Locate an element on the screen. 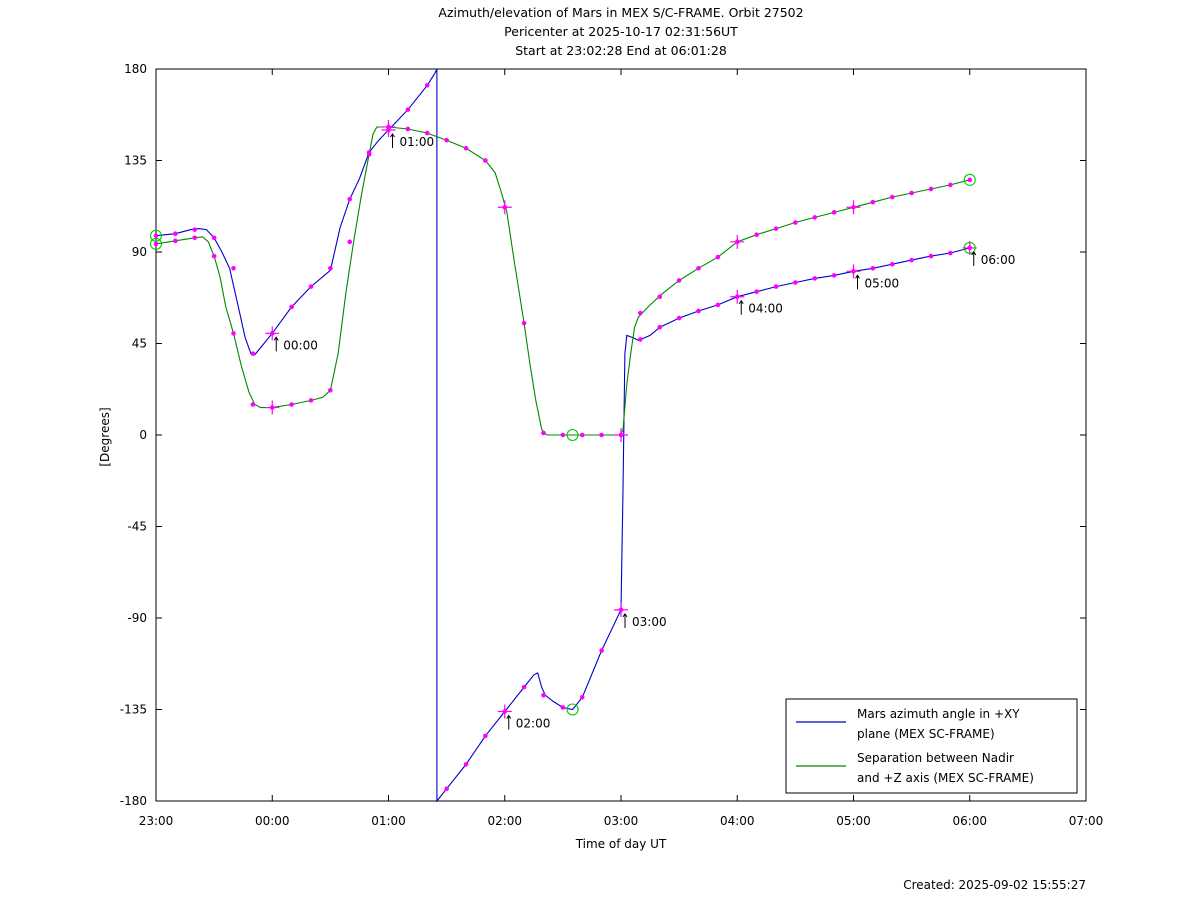  time-annotation-label: 05:00 is located at coordinates (882, 283).